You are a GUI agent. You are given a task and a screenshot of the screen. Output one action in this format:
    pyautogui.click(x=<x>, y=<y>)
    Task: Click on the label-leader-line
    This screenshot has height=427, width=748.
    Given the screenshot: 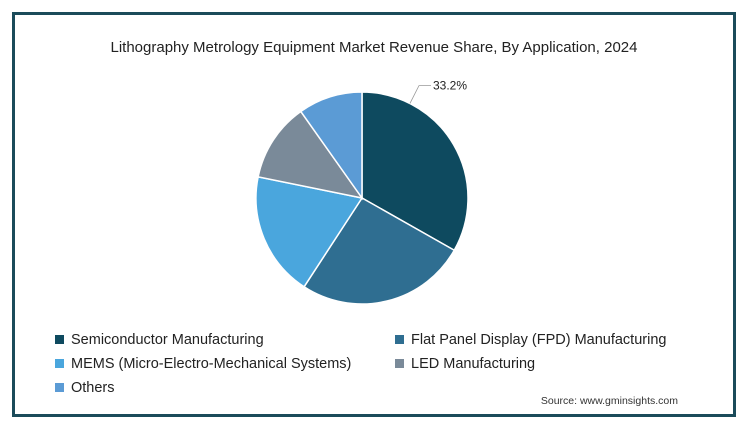 What is the action you would take?
    pyautogui.click(x=420, y=94)
    